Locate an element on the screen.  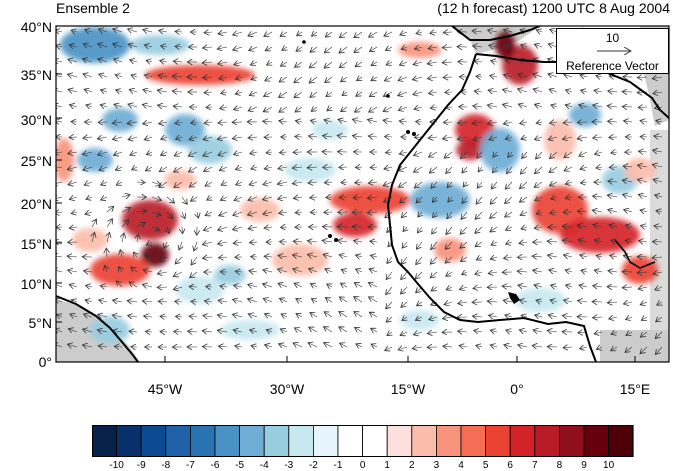
colorbar-label-2: 2 is located at coordinates (412, 465).